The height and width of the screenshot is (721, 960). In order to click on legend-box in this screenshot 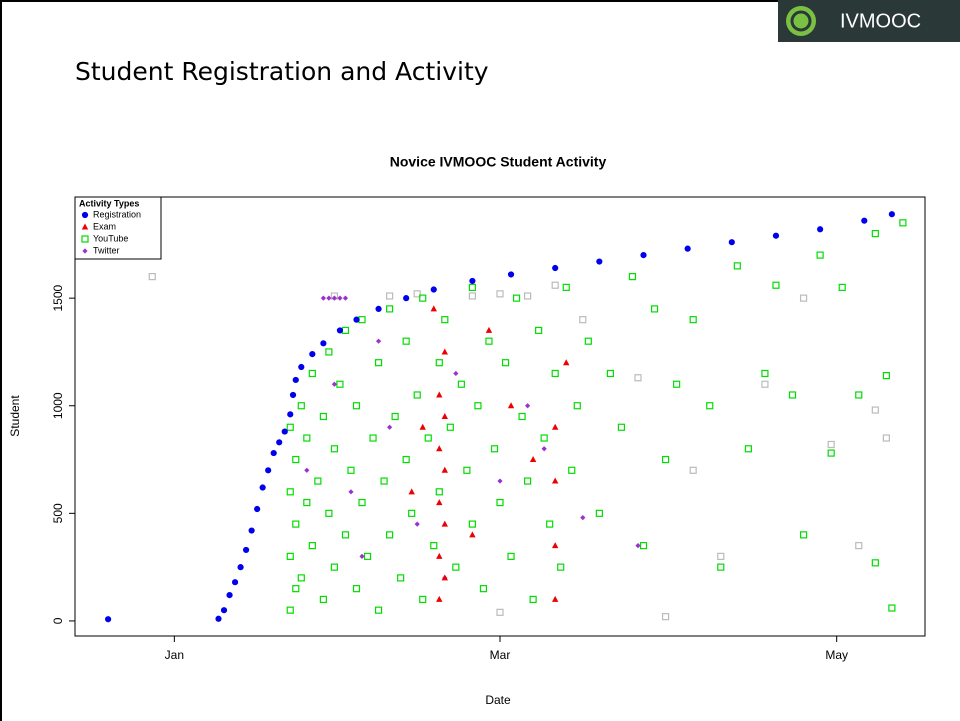, I will do `click(118, 228)`.